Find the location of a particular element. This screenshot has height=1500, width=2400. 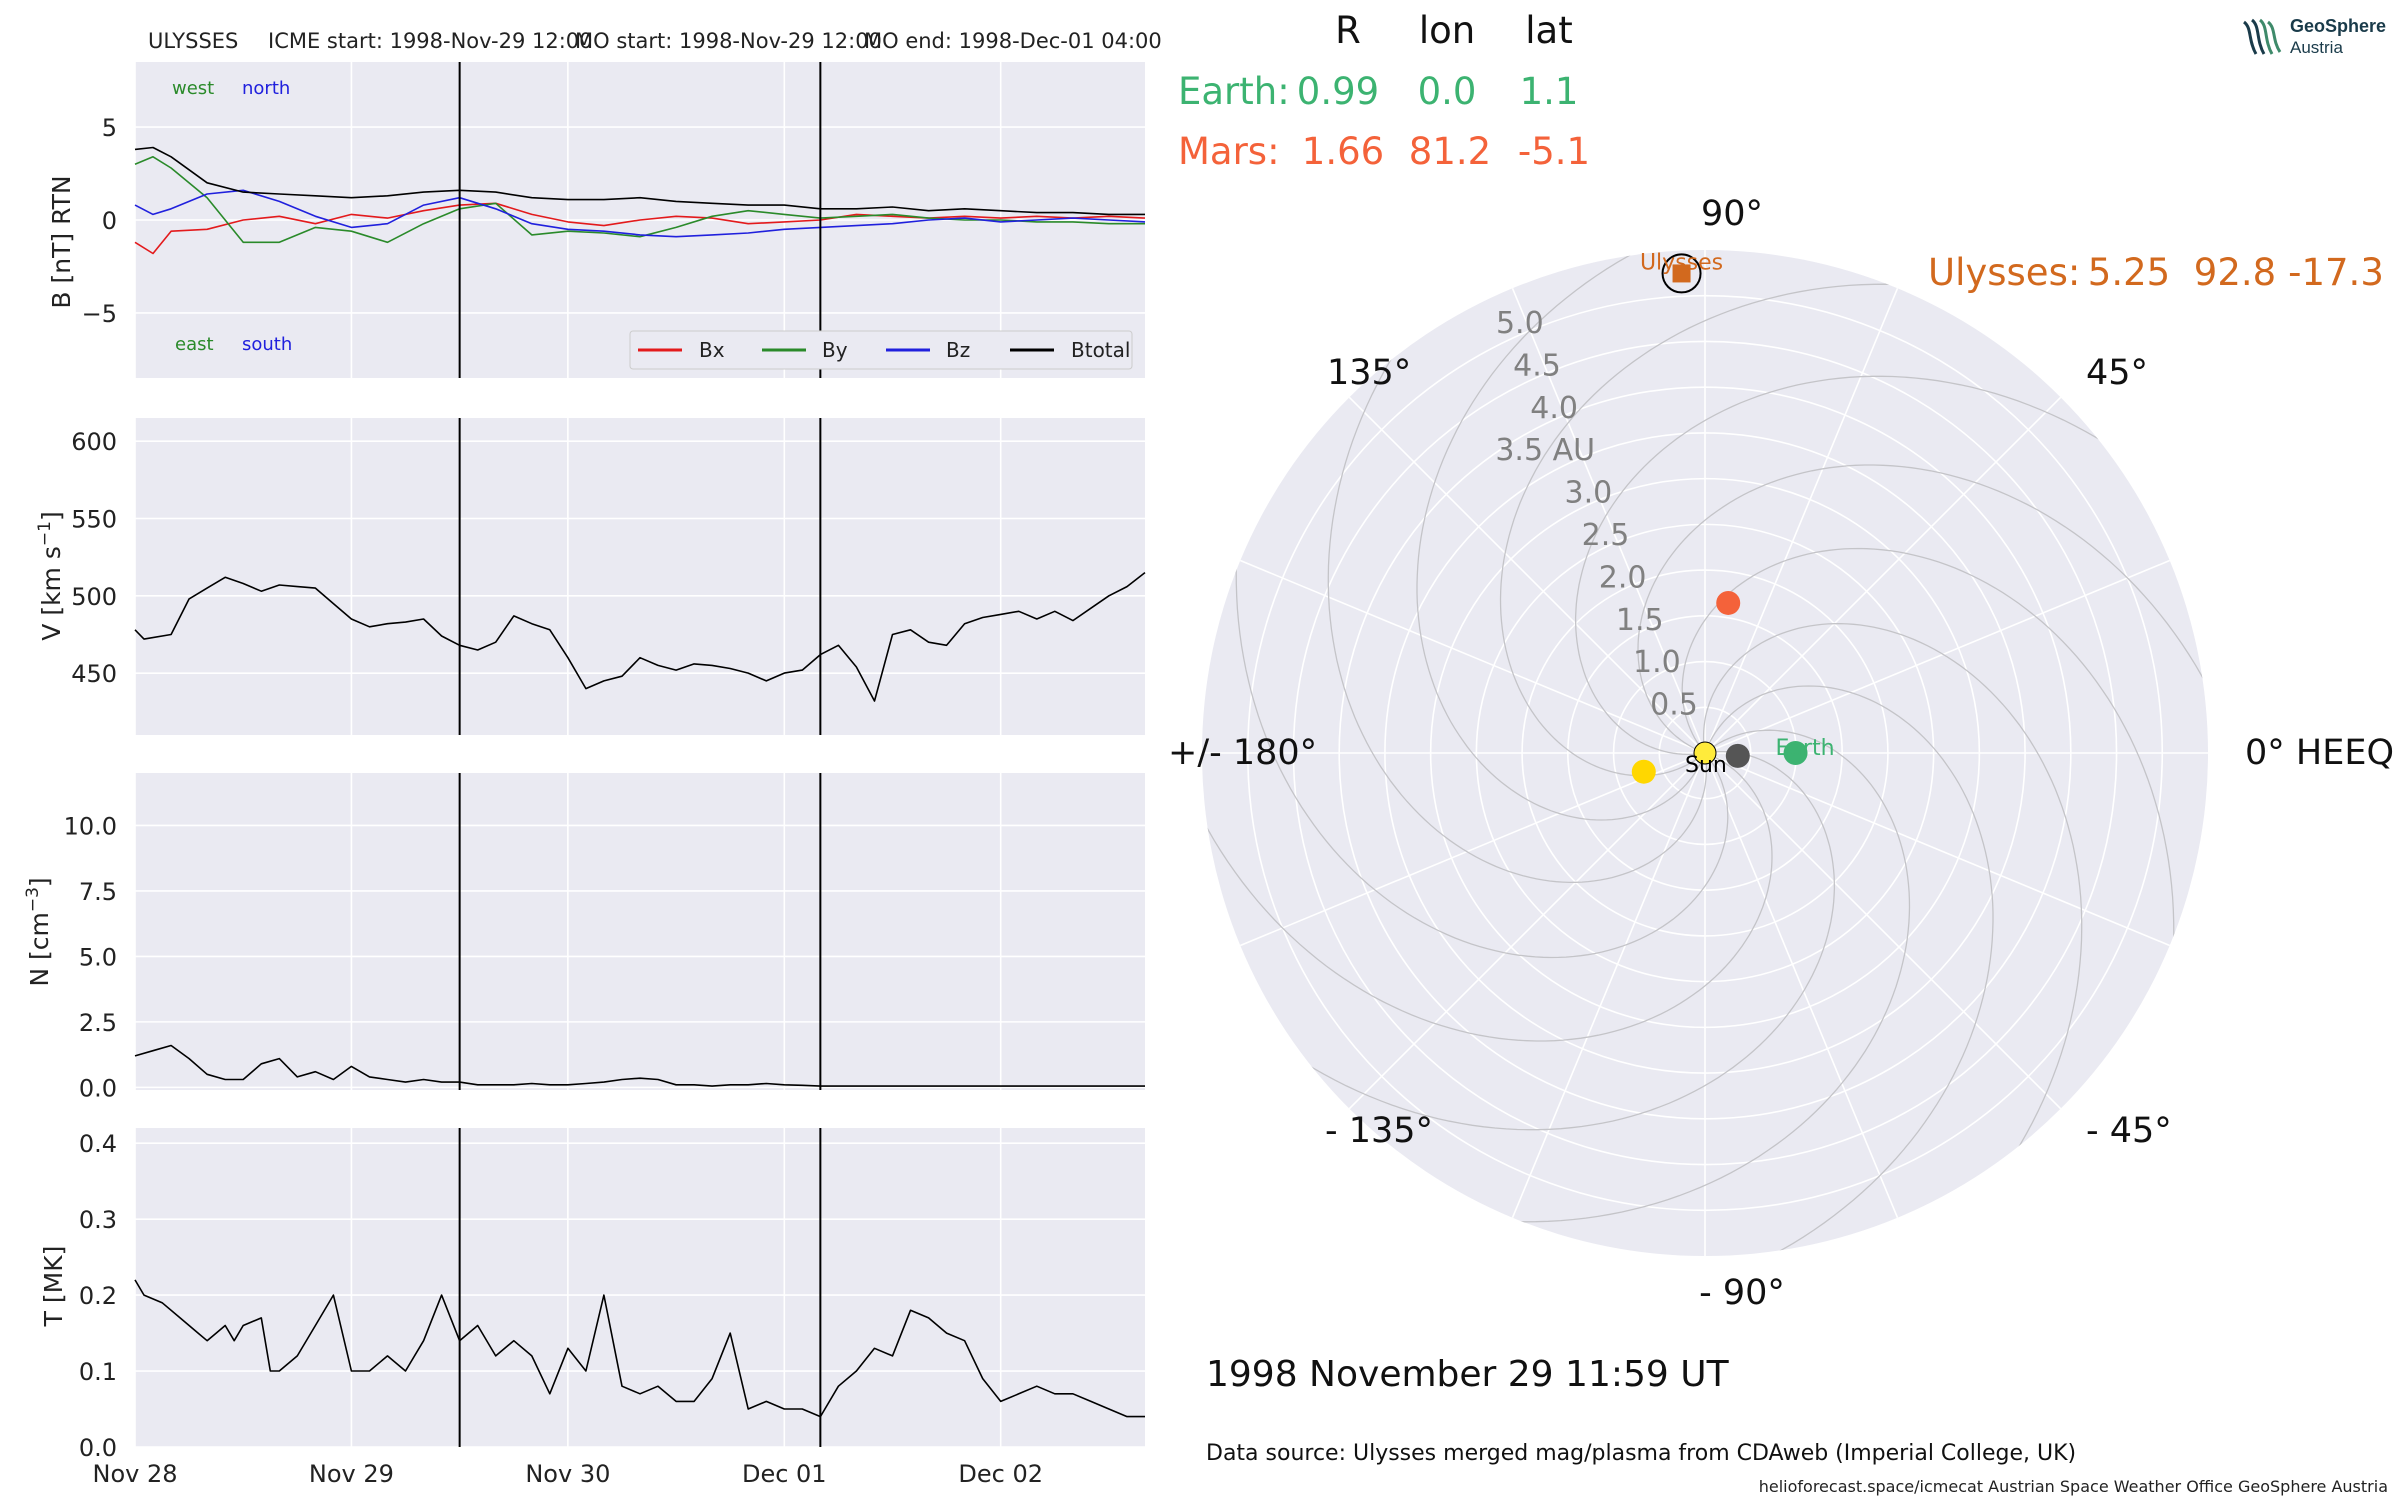

earth-row-r: 0.99 is located at coordinates (1338, 91).